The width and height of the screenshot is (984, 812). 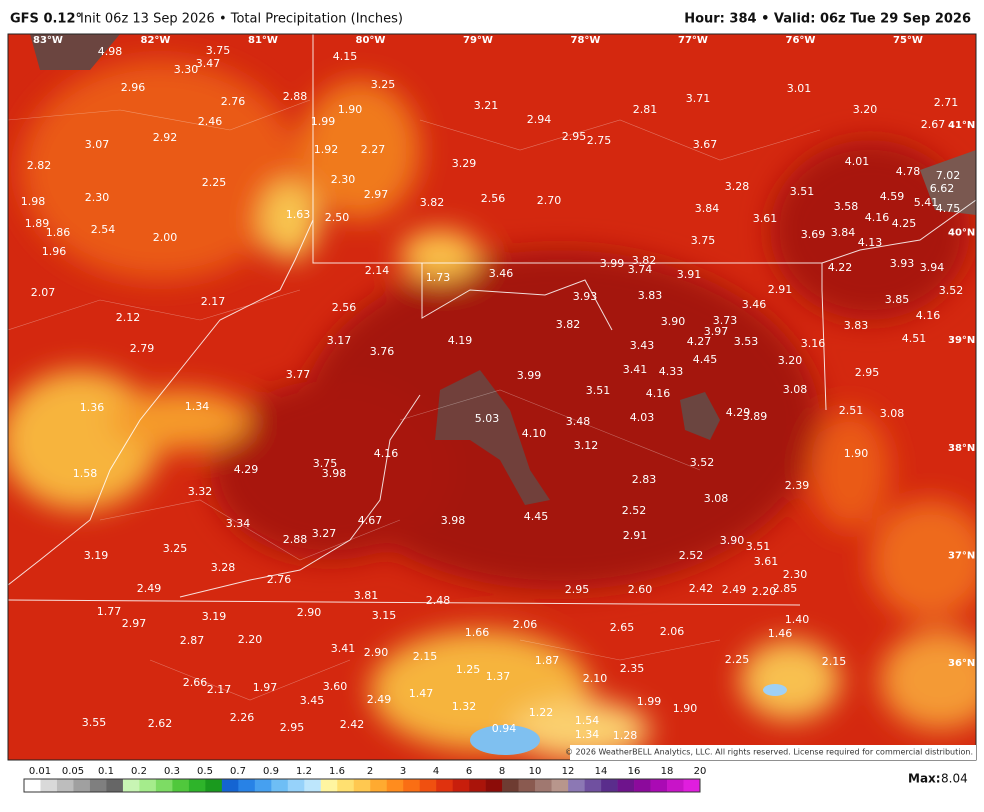 I want to click on precip-value: 3.74, so click(x=640, y=269).